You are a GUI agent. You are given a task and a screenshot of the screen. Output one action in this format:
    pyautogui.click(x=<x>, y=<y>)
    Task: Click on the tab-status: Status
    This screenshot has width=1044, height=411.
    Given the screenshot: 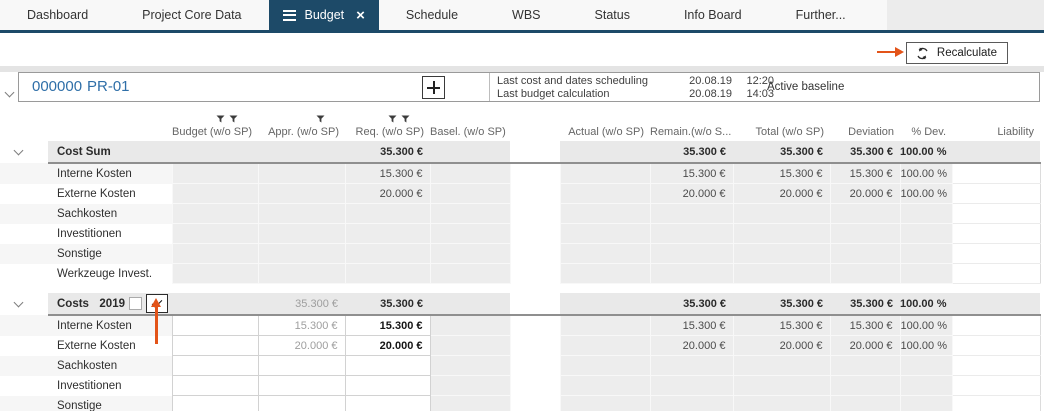 What is the action you would take?
    pyautogui.click(x=612, y=15)
    